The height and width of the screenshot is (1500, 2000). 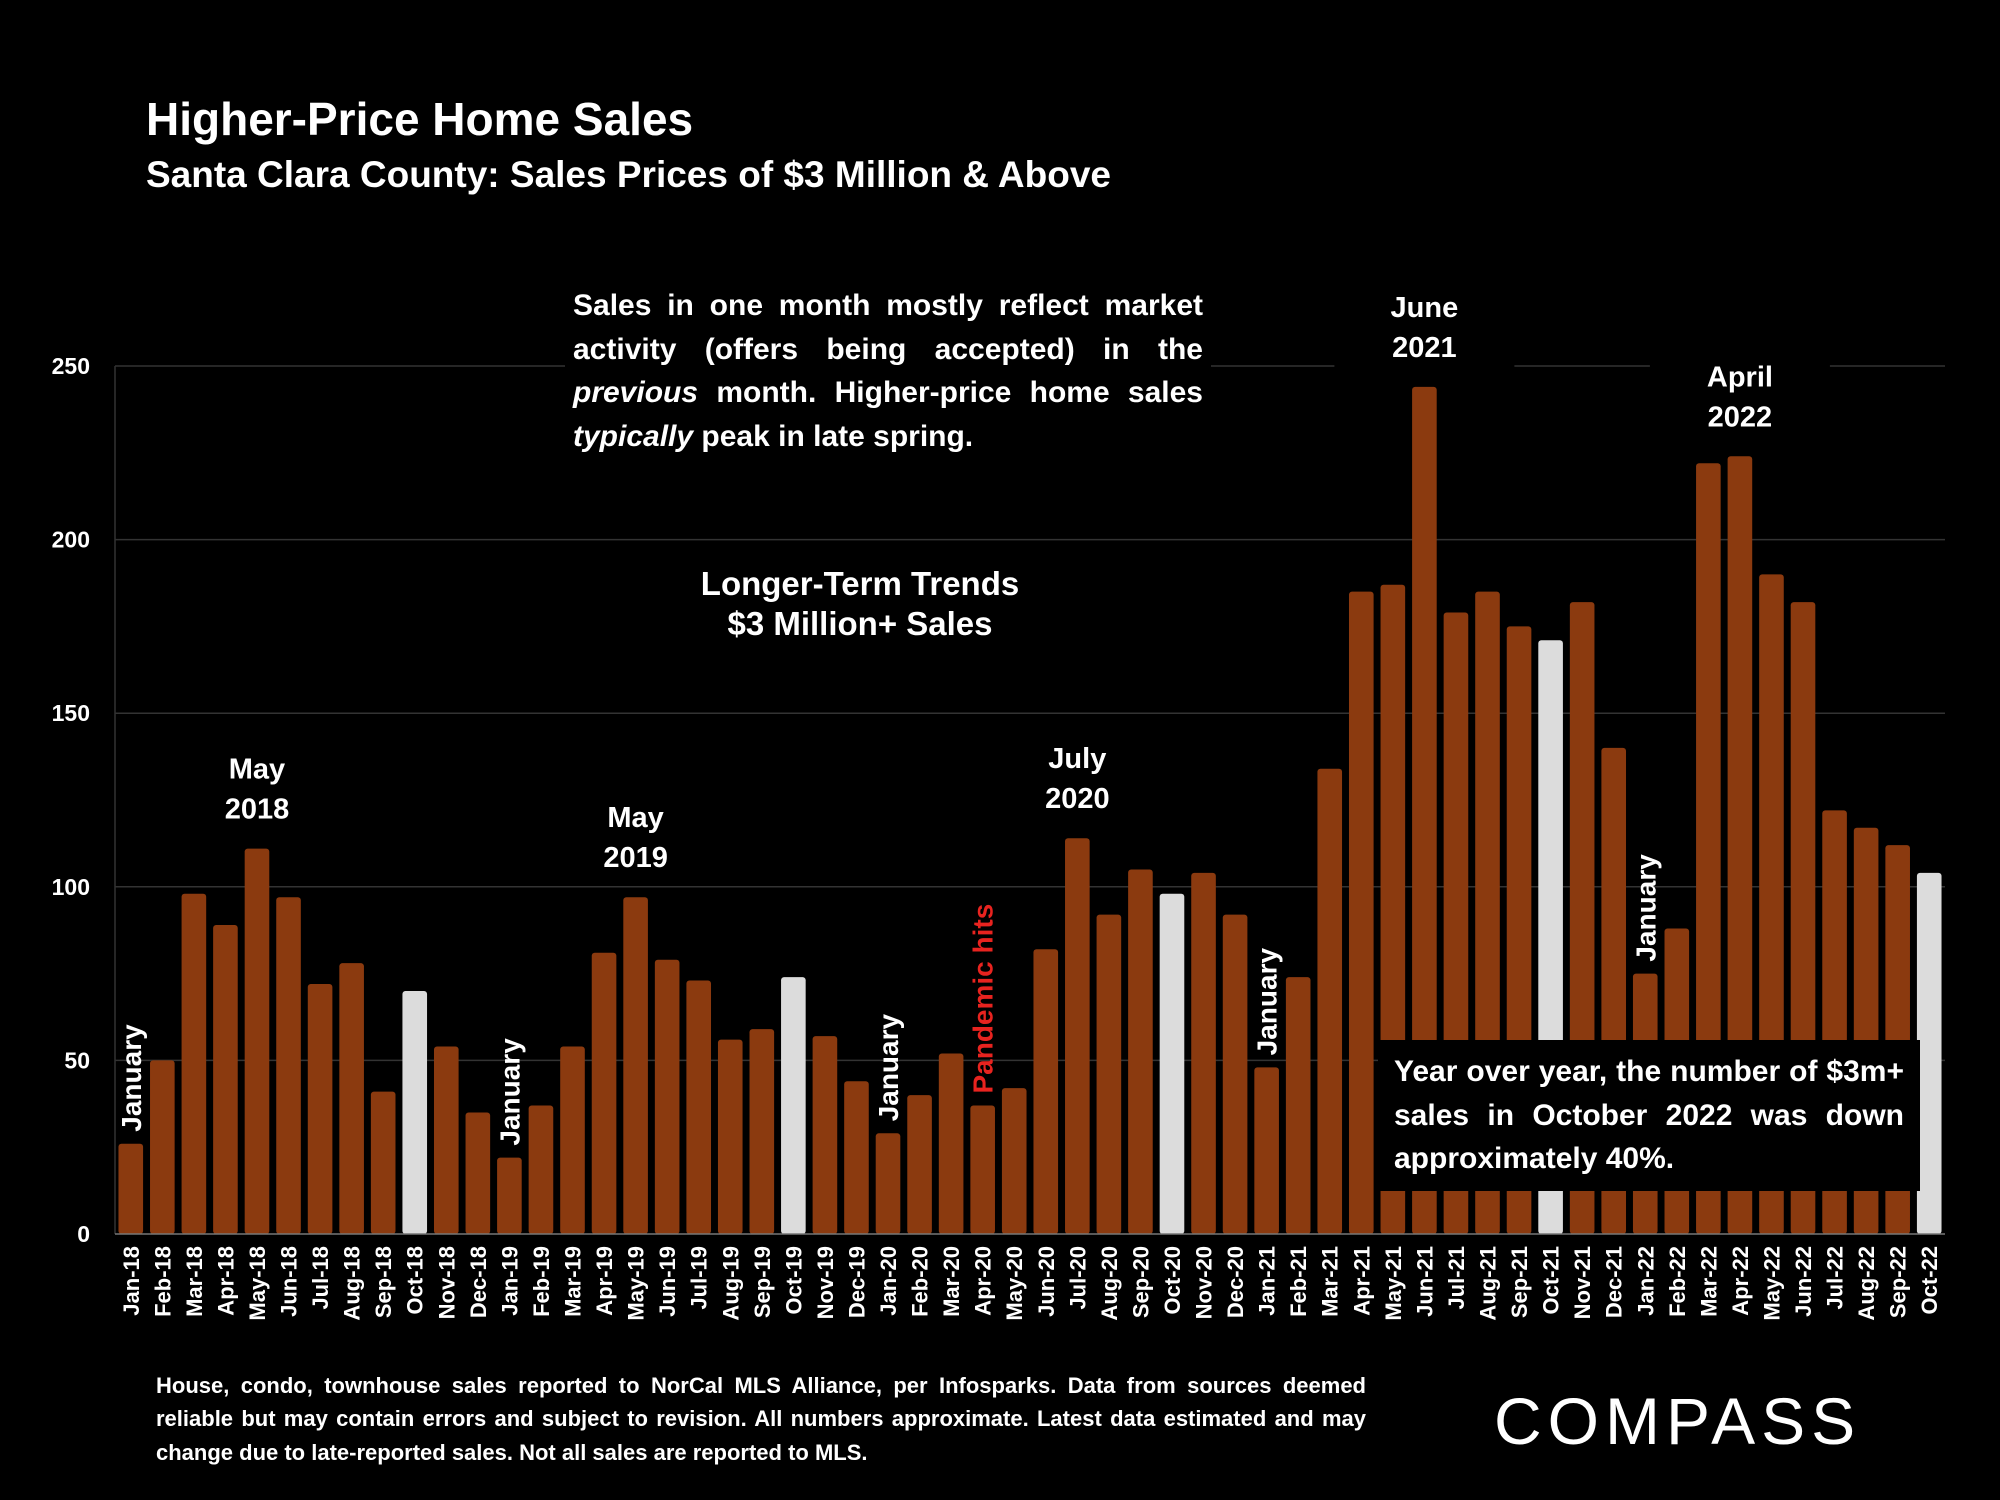 What do you see at coordinates (1330, 1281) in the screenshot?
I see `x-tick-label: Mar-21` at bounding box center [1330, 1281].